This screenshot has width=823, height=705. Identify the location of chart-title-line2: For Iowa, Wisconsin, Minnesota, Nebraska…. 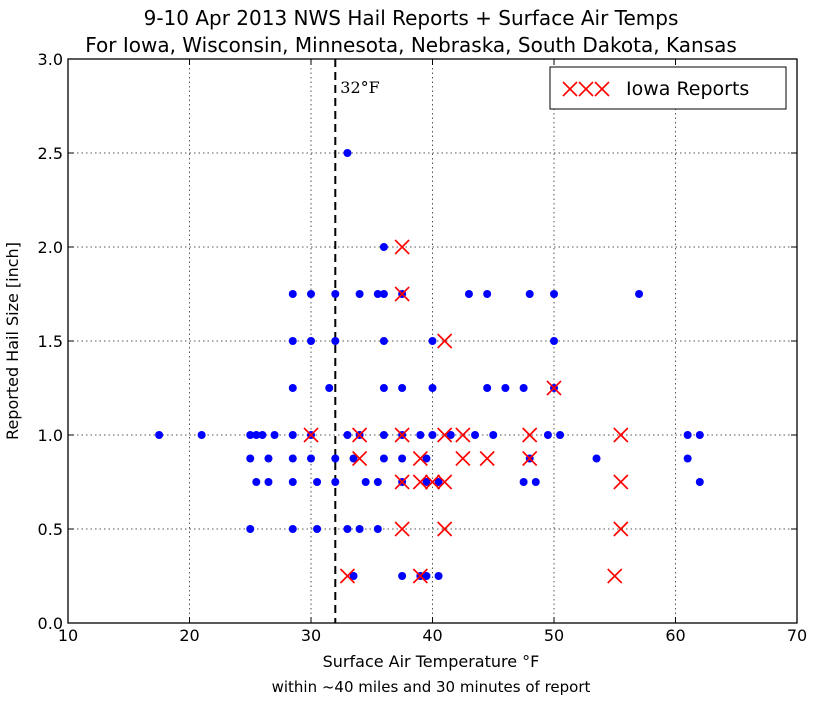
(411, 45).